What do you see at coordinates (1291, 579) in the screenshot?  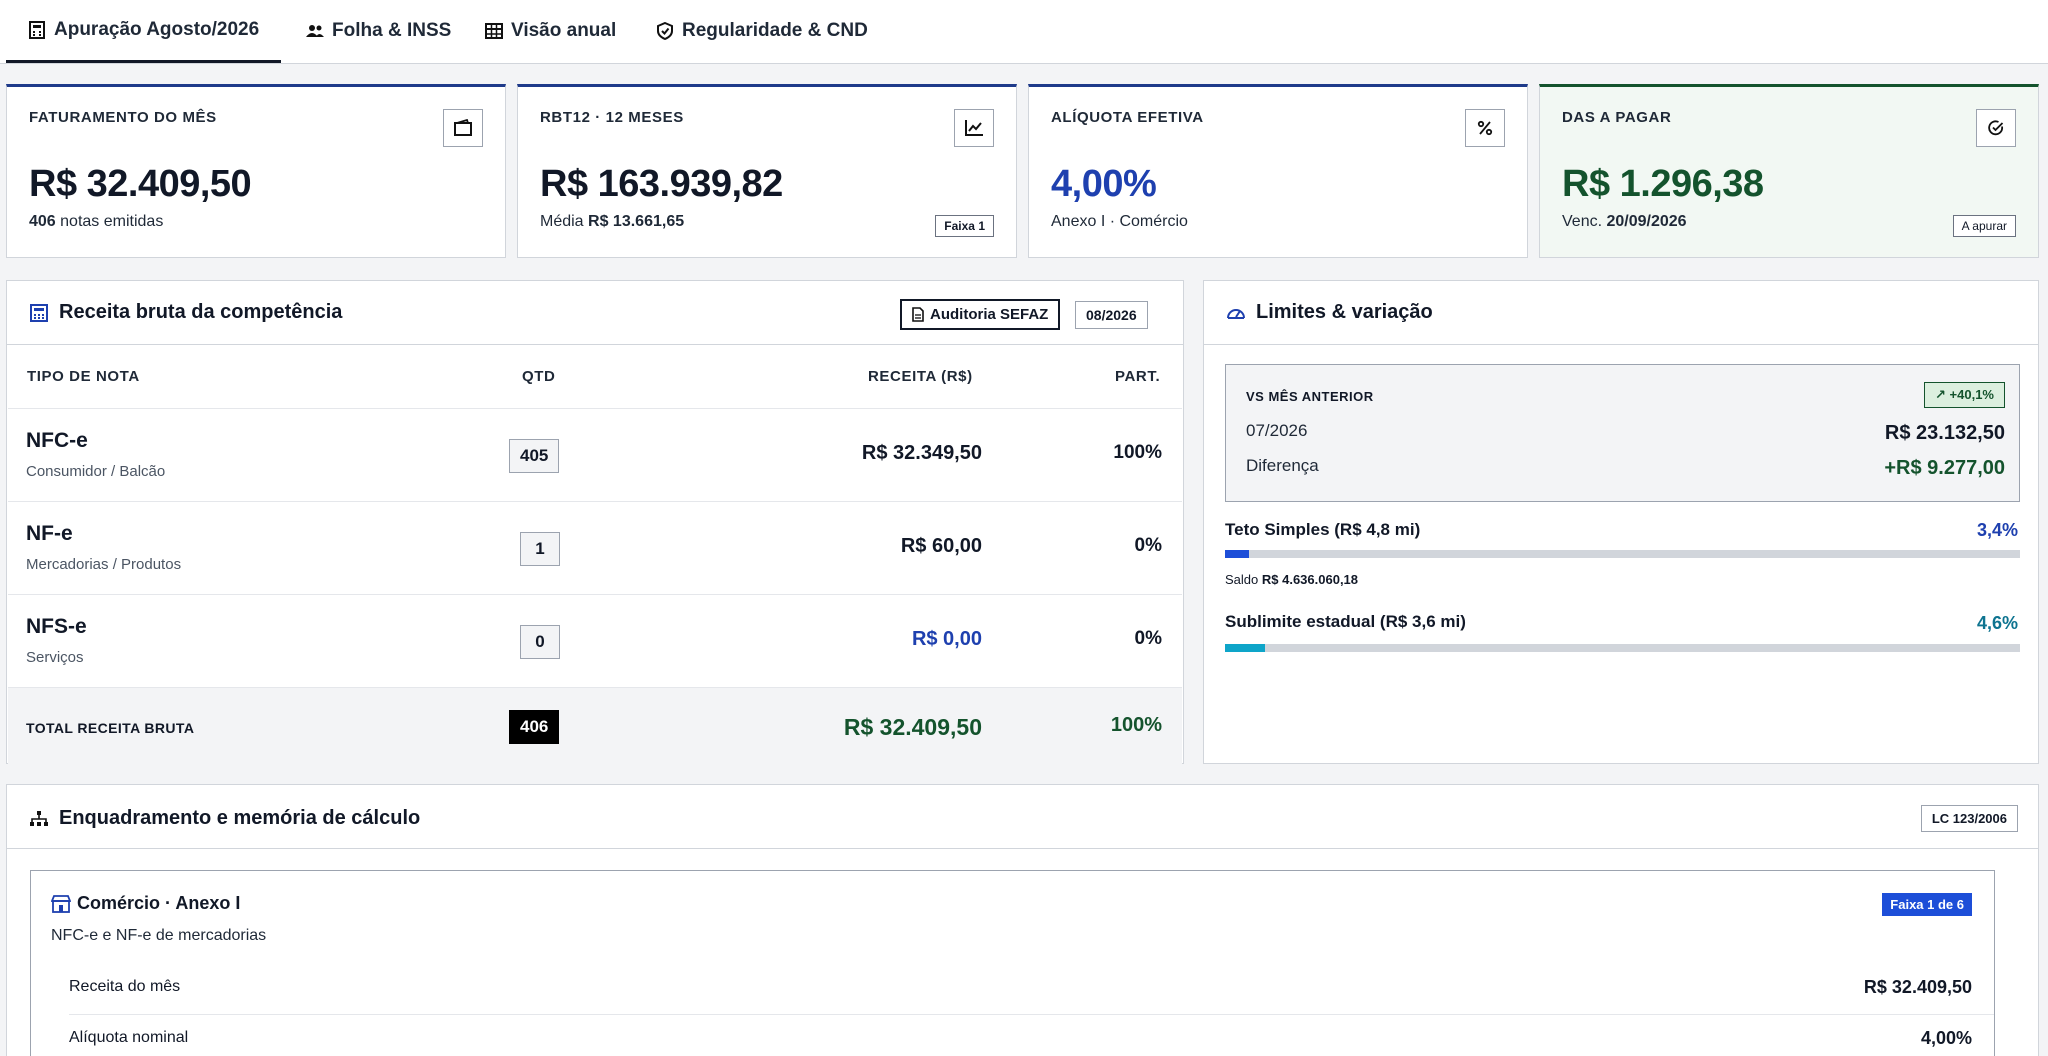 I see `saldo-line: Saldo R$ 4.636.060,18` at bounding box center [1291, 579].